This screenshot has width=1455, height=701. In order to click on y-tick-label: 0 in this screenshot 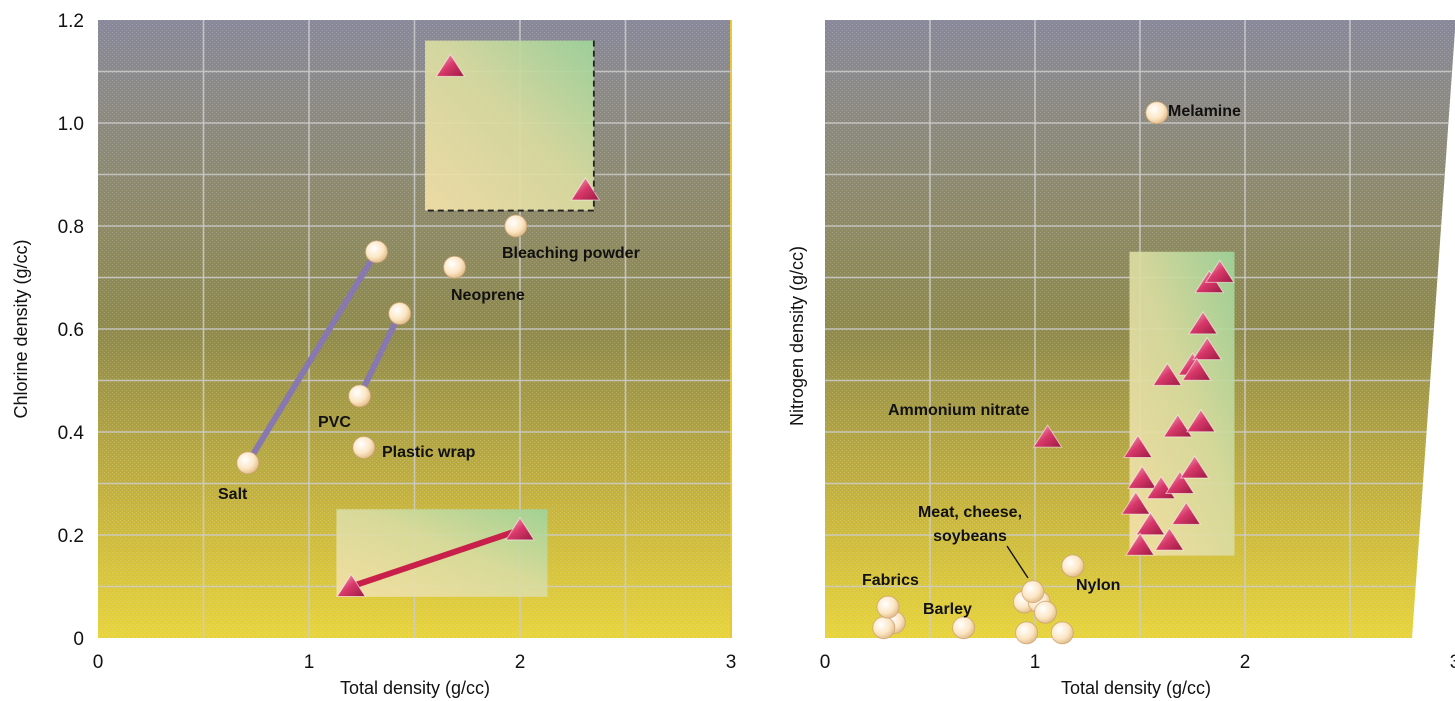, I will do `click(78, 639)`.